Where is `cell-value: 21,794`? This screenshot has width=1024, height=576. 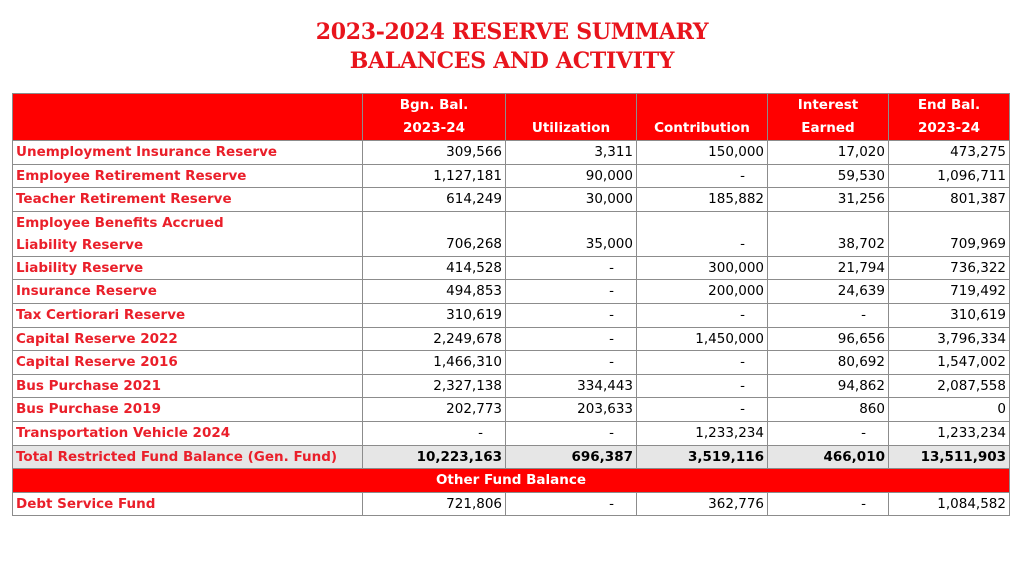 cell-value: 21,794 is located at coordinates (828, 268).